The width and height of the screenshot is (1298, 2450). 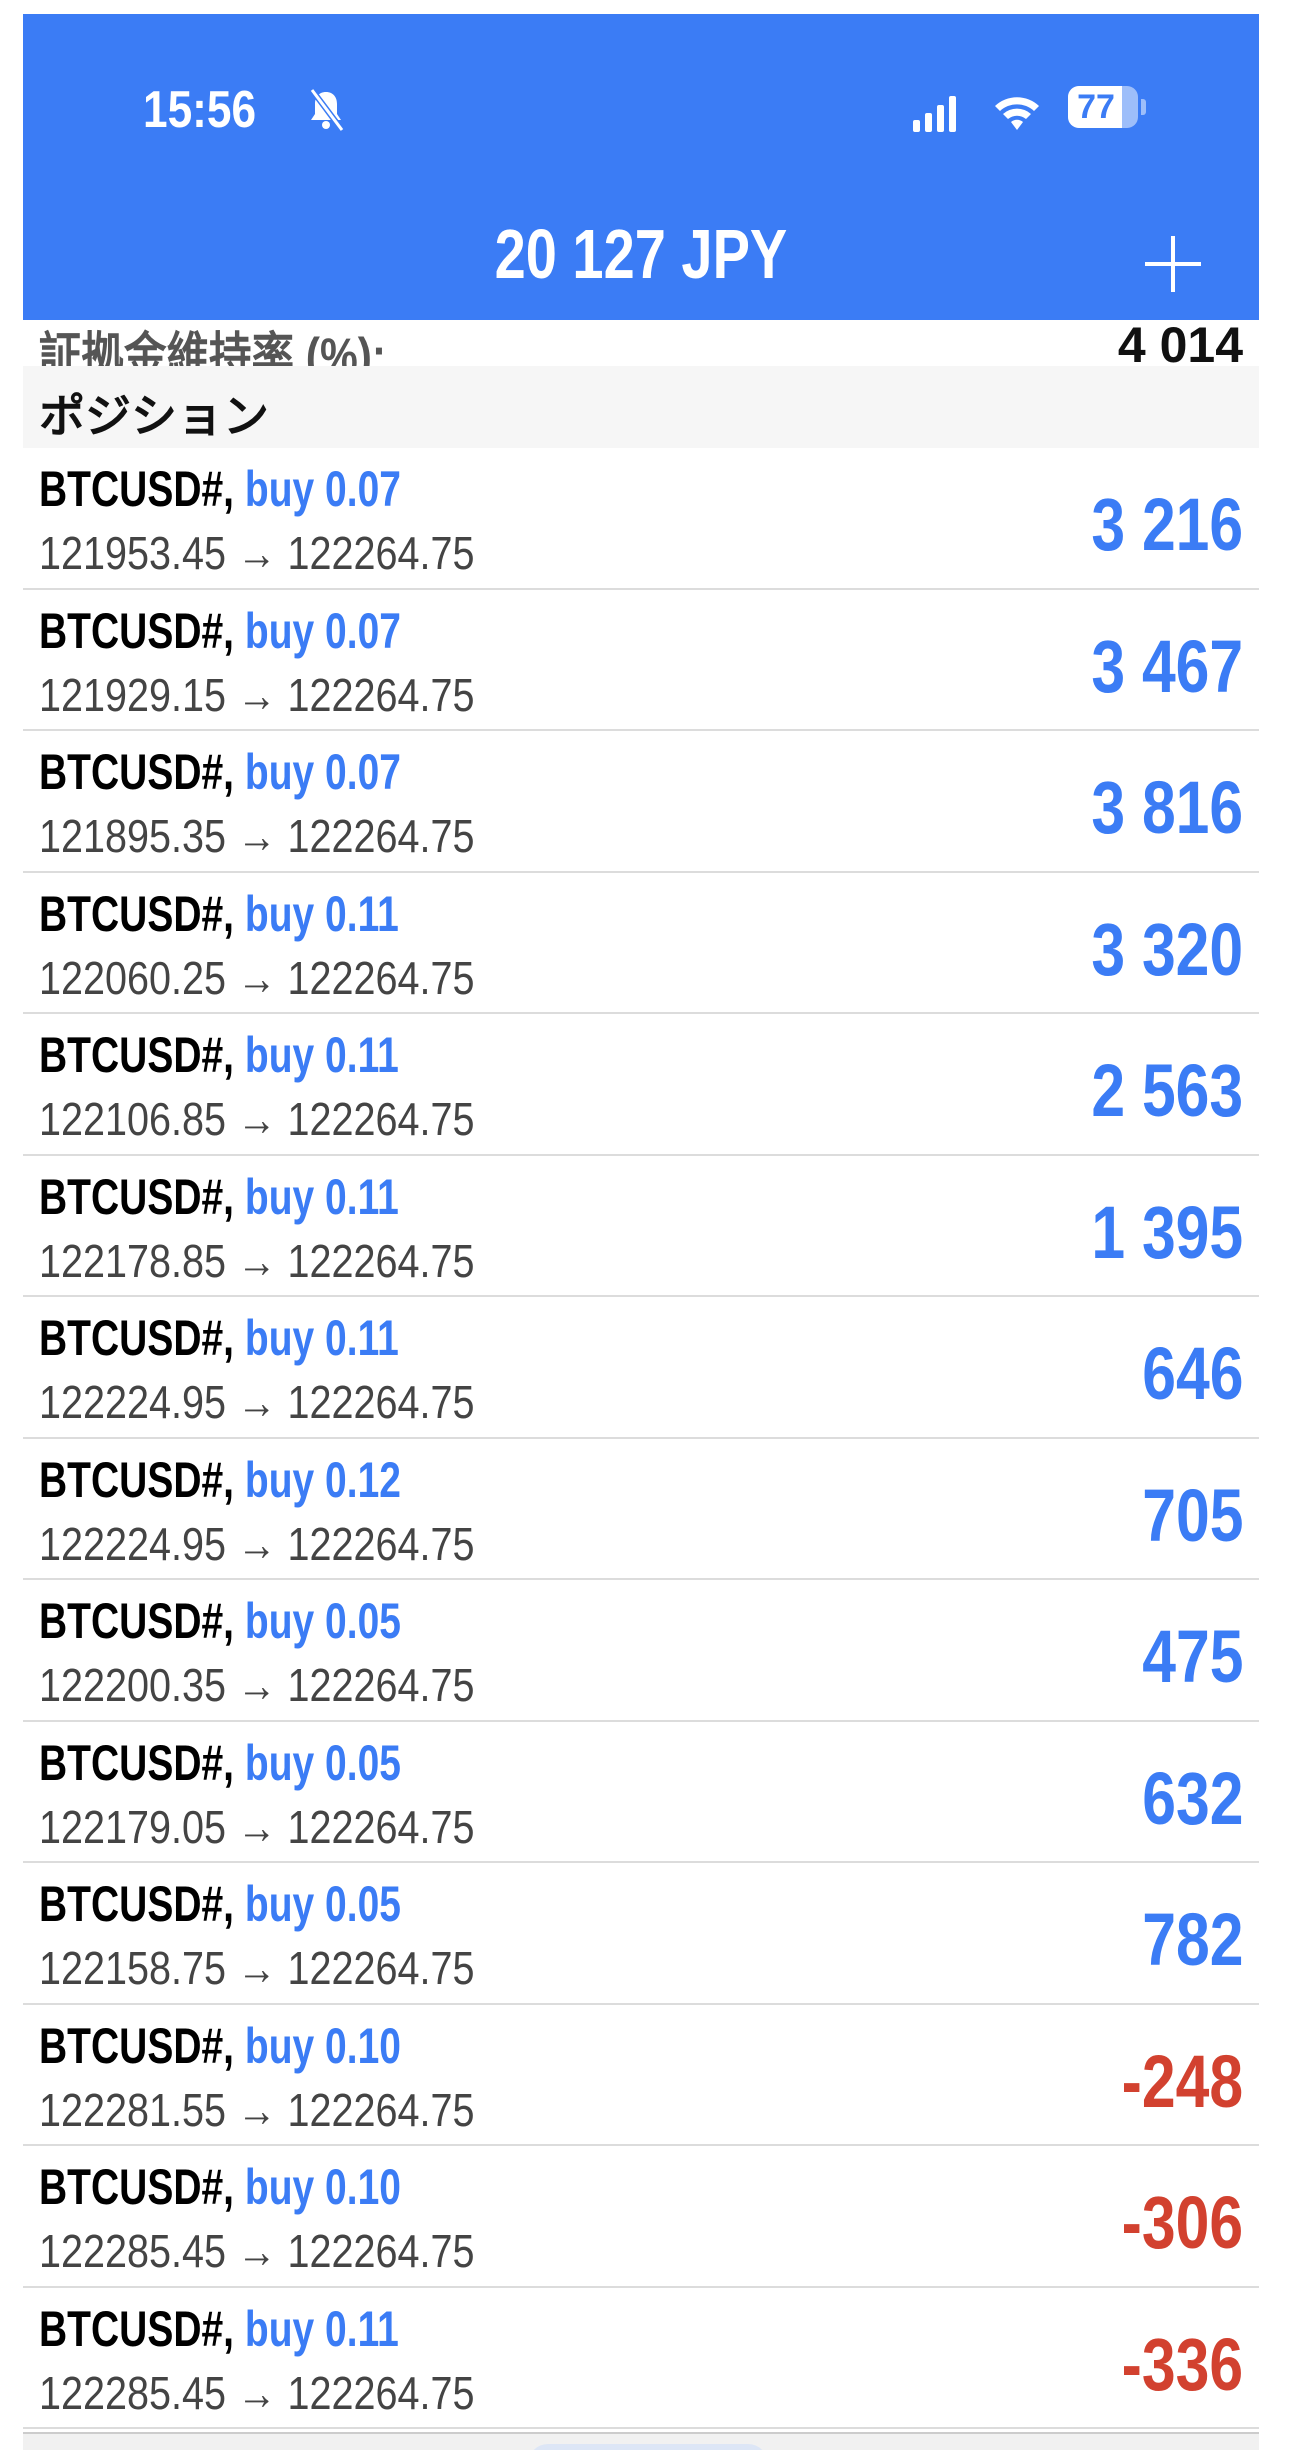 I want to click on section-title: ポジション, so click(x=154, y=416).